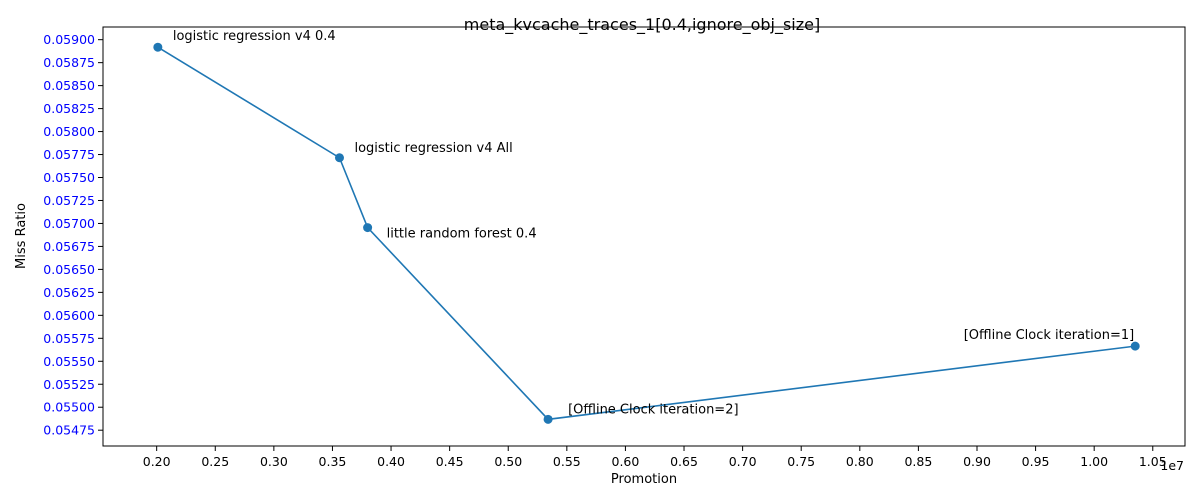 The width and height of the screenshot is (1200, 500). What do you see at coordinates (69, 177) in the screenshot?
I see `y-tick-label: 0.05750` at bounding box center [69, 177].